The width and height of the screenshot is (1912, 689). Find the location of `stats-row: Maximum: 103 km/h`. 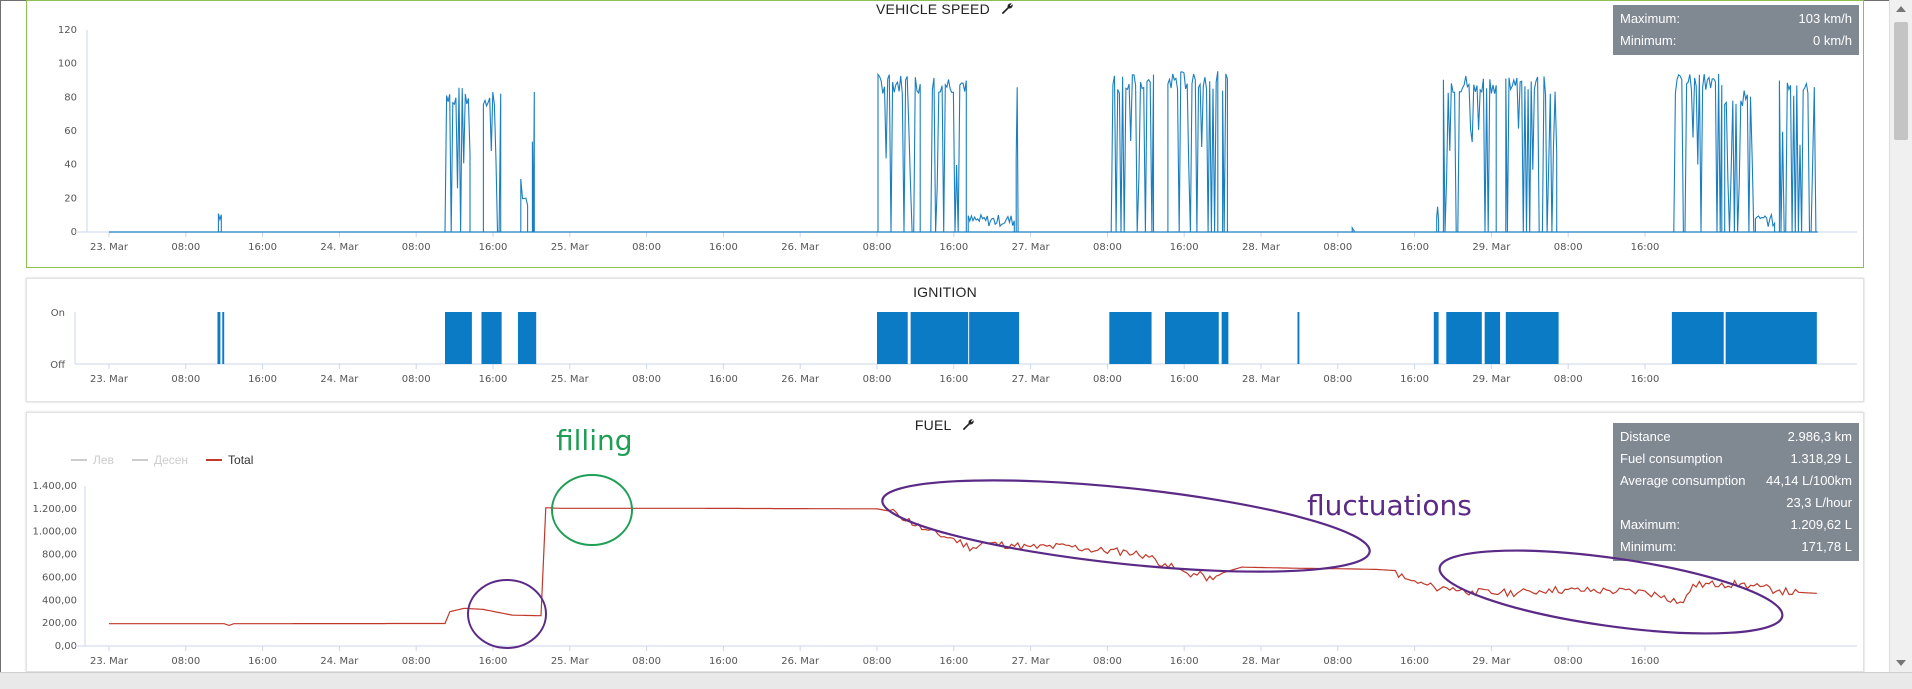

stats-row: Maximum: 103 km/h is located at coordinates (1736, 19).